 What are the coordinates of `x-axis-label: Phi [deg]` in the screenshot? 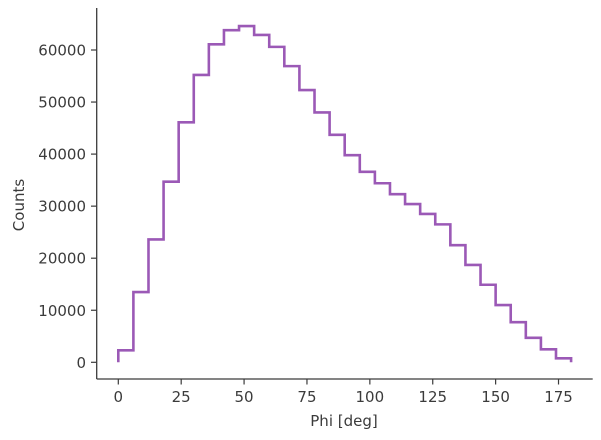 It's located at (343, 421).